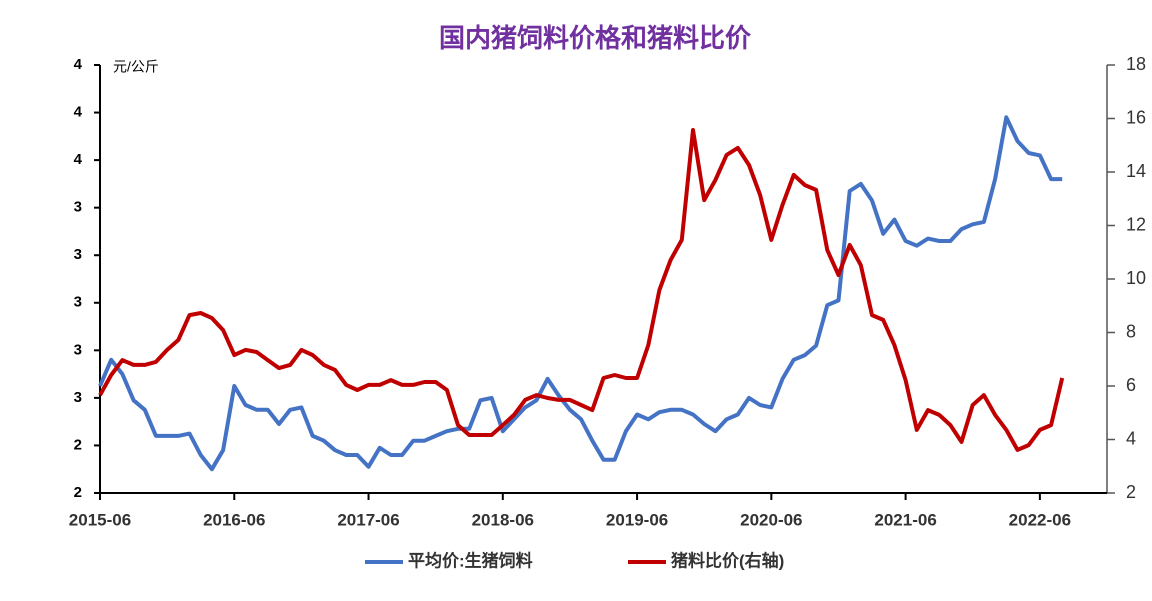  What do you see at coordinates (470, 560) in the screenshot?
I see `legend-label: 平均价:生猪饲料` at bounding box center [470, 560].